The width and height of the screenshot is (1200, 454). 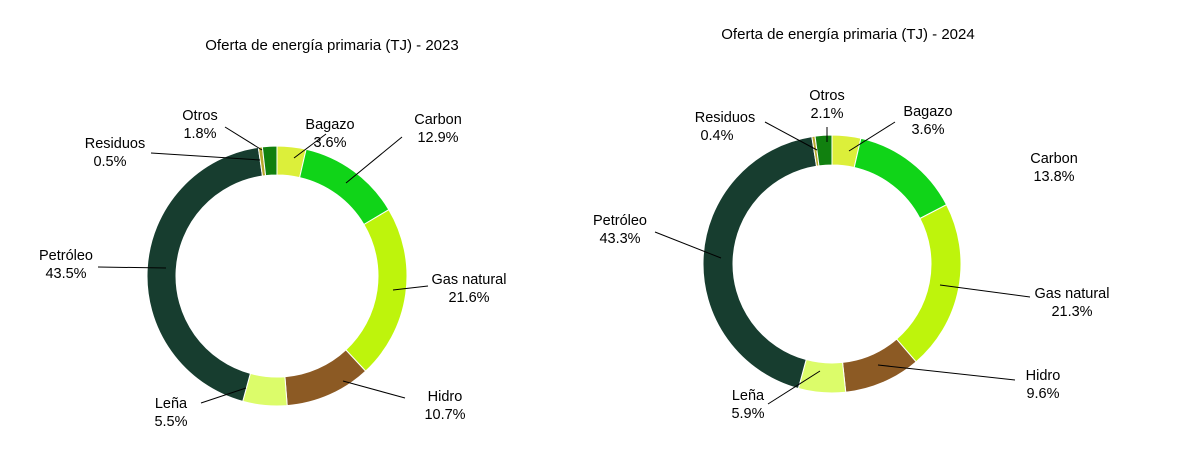 I want to click on leader-line-gas-natural-2023, so click(x=410, y=288).